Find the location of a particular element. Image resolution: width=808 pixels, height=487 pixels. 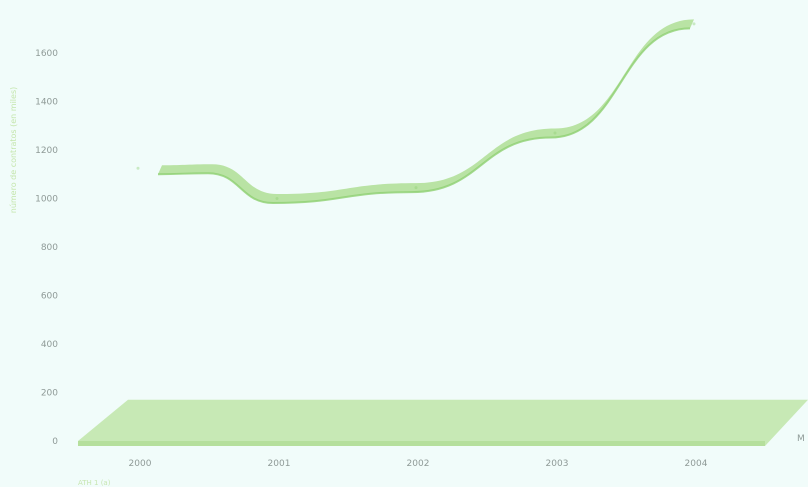

y-axis-label: número de contratos (en miles) is located at coordinates (13, 150).